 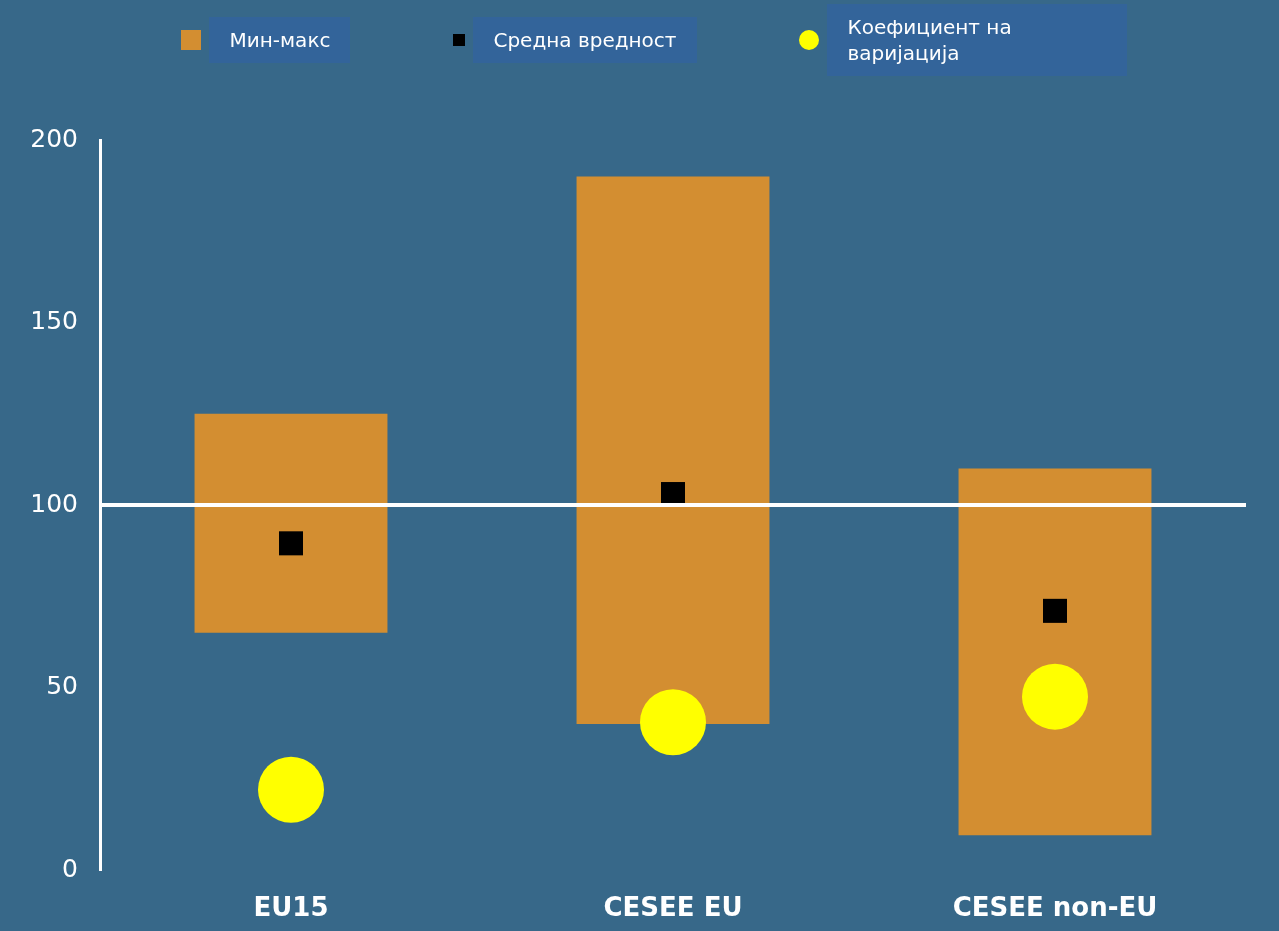 What do you see at coordinates (977, 40) in the screenshot?
I see `legend-label: Коефициент на варијација` at bounding box center [977, 40].